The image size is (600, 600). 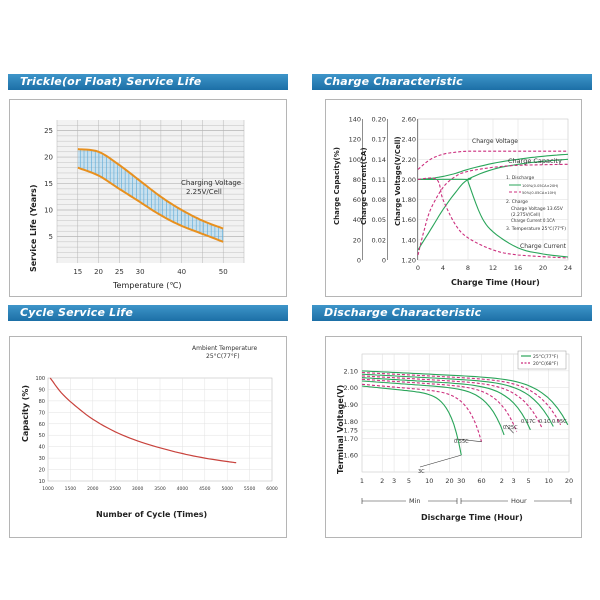 I want to click on discharge-plot-area, so click(x=465, y=413).